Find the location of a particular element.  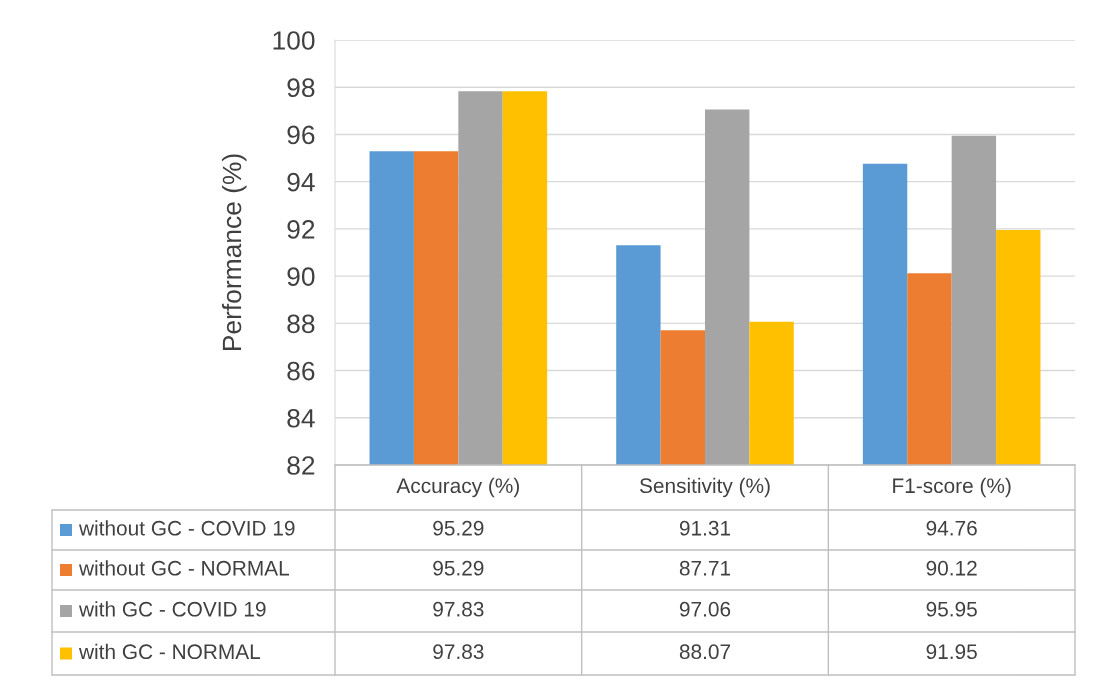

legend-label: with GC - COVID 19 is located at coordinates (172, 609).